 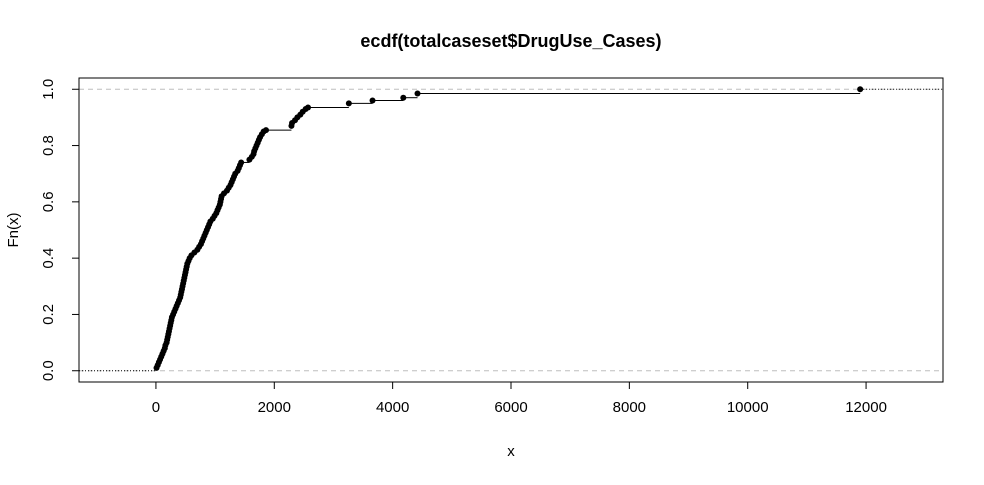 What do you see at coordinates (519, 398) in the screenshot?
I see `x-axis: 0 2000 4000 6000 8000 10000 12000` at bounding box center [519, 398].